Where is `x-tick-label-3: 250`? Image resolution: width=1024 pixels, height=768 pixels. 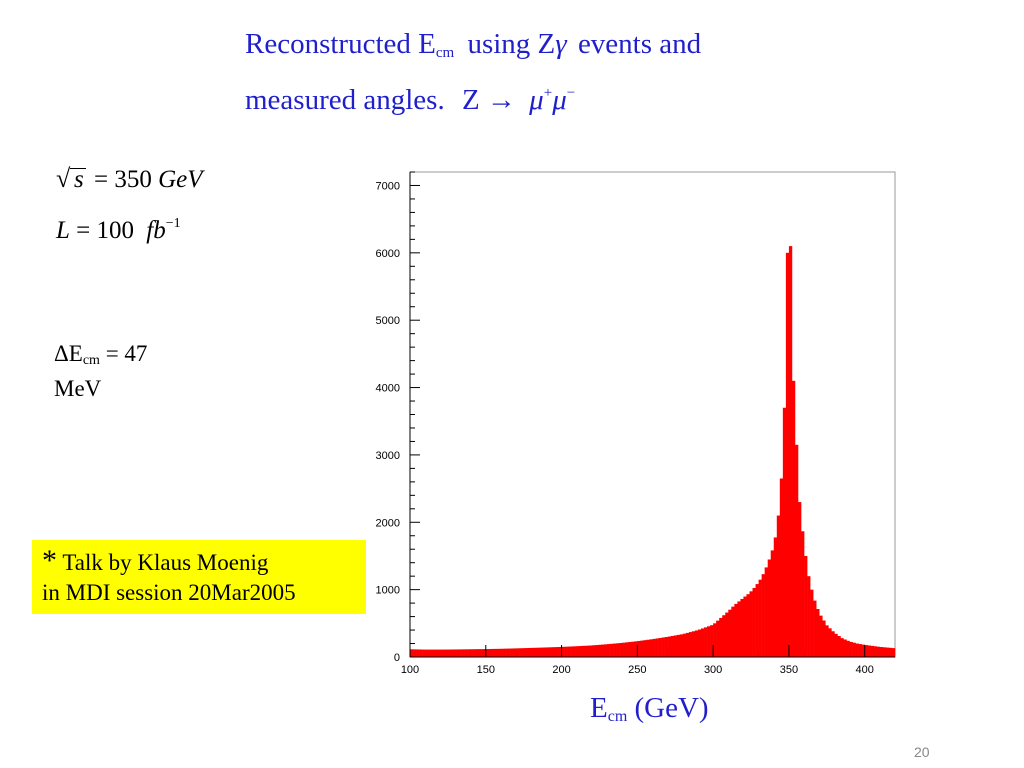
x-tick-label-3: 250 is located at coordinates (637, 670).